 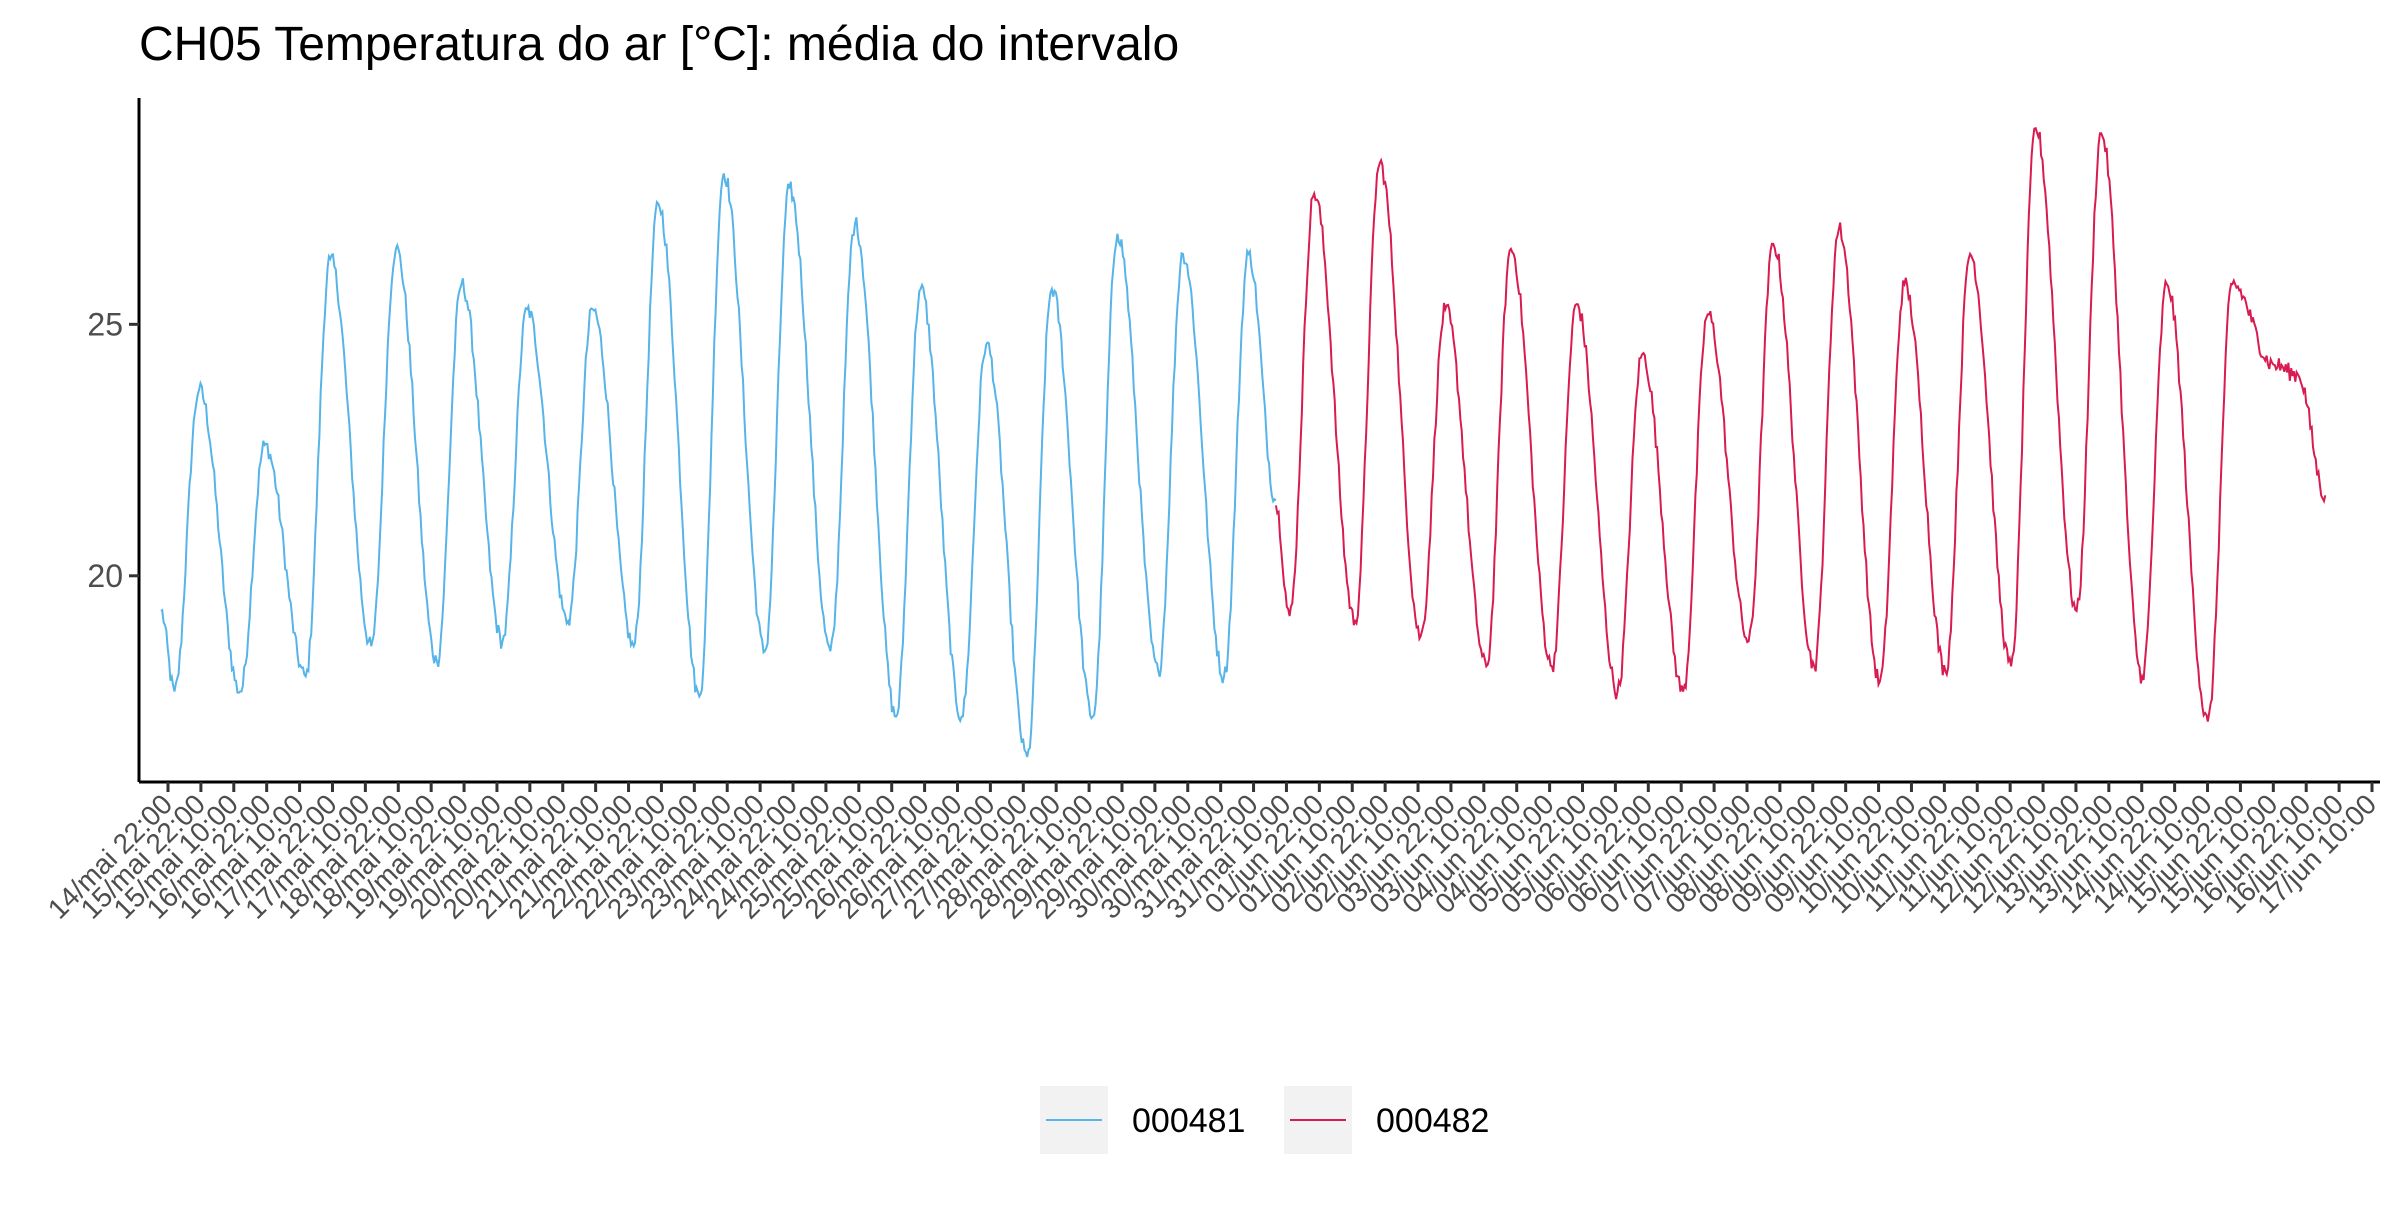 What do you see at coordinates (105, 576) in the screenshot?
I see `y-tick-label: 20` at bounding box center [105, 576].